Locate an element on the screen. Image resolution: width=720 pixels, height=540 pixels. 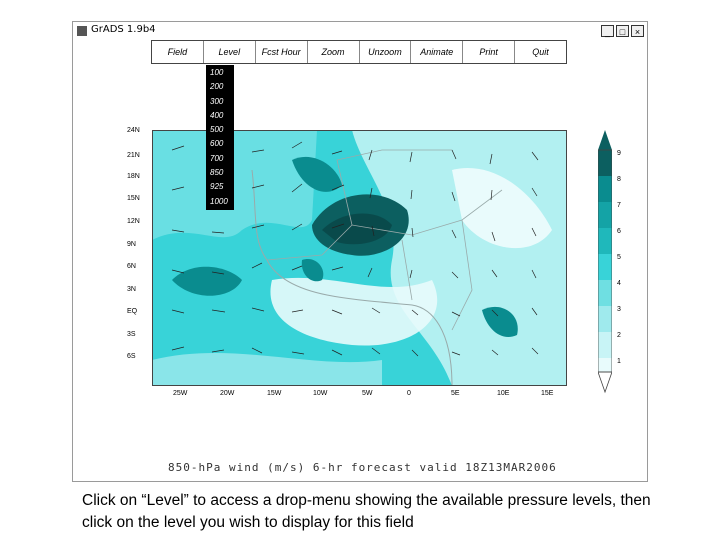
level-option: 100 is located at coordinates (217, 72).